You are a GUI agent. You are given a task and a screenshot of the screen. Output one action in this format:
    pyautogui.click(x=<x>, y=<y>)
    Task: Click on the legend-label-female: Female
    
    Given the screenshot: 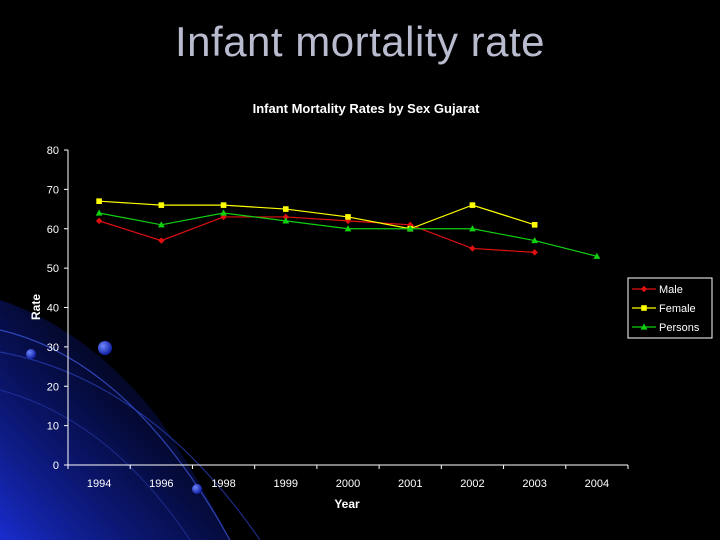 What is the action you would take?
    pyautogui.click(x=677, y=309)
    